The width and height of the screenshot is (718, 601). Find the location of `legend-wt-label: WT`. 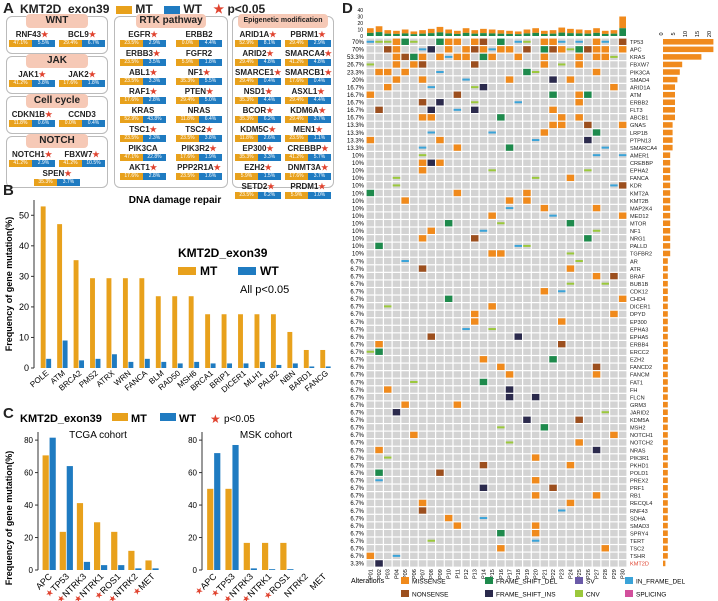

legend-wt-label: WT is located at coordinates (193, 9).